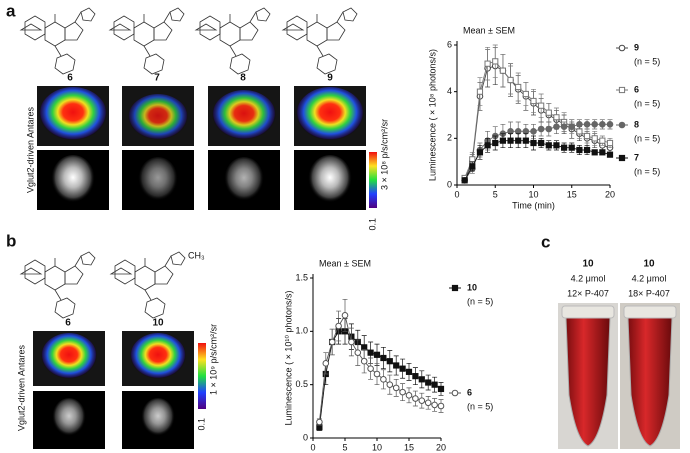 The image size is (690, 453). I want to click on tube-photos, so click(619, 376).